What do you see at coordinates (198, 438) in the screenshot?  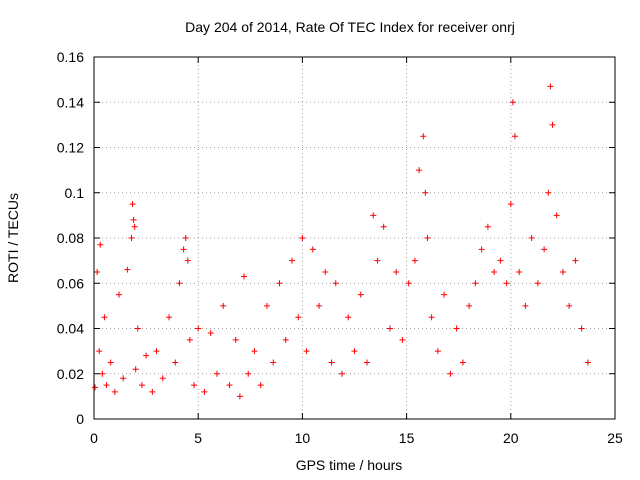 I see `x-tick-label: 5` at bounding box center [198, 438].